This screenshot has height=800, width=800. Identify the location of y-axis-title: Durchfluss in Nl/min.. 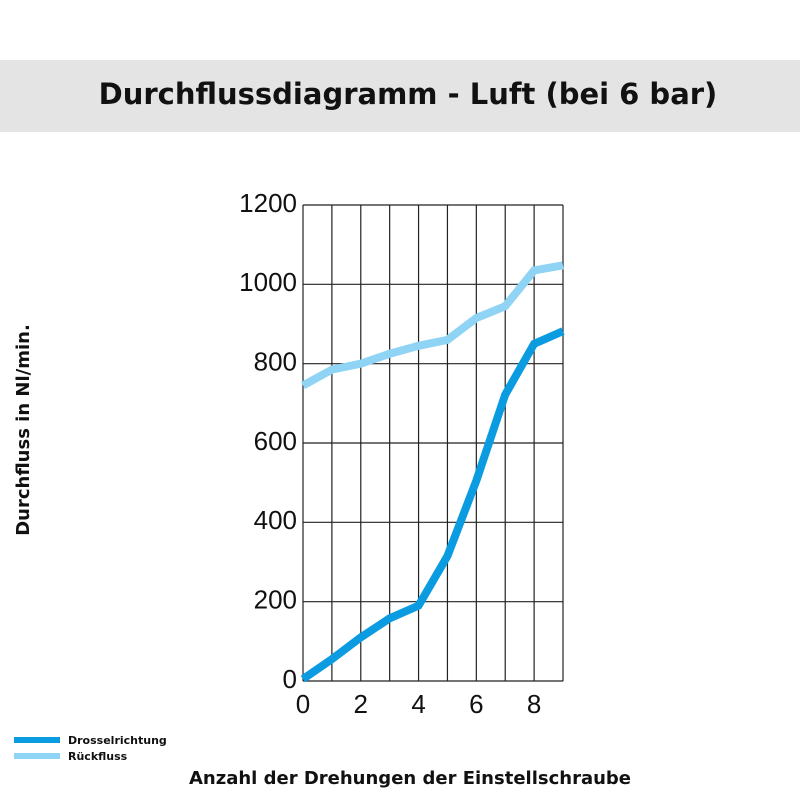
(23, 430).